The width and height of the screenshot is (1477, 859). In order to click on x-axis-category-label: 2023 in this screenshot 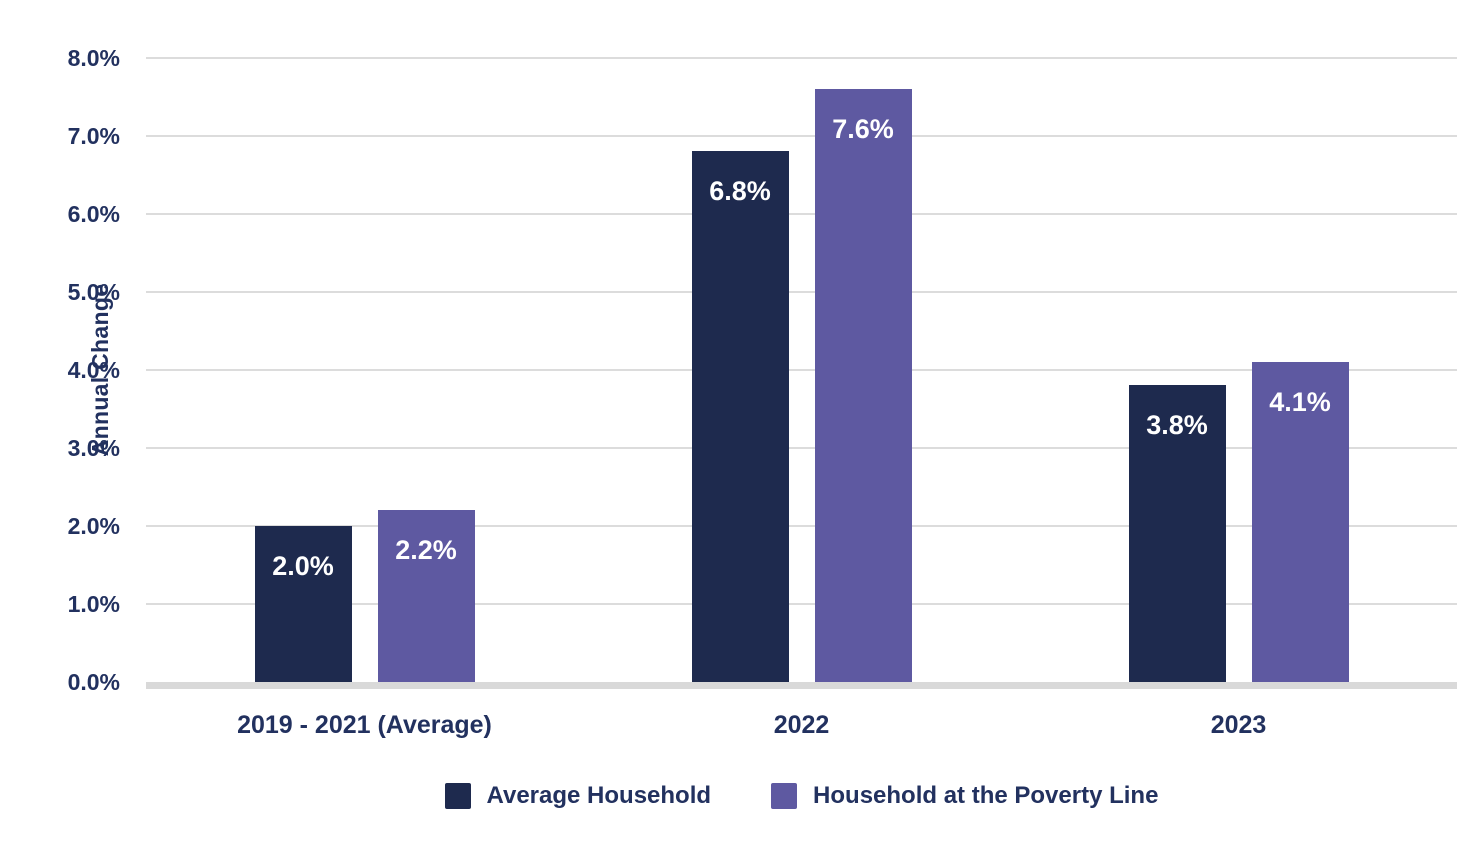, I will do `click(1238, 725)`.